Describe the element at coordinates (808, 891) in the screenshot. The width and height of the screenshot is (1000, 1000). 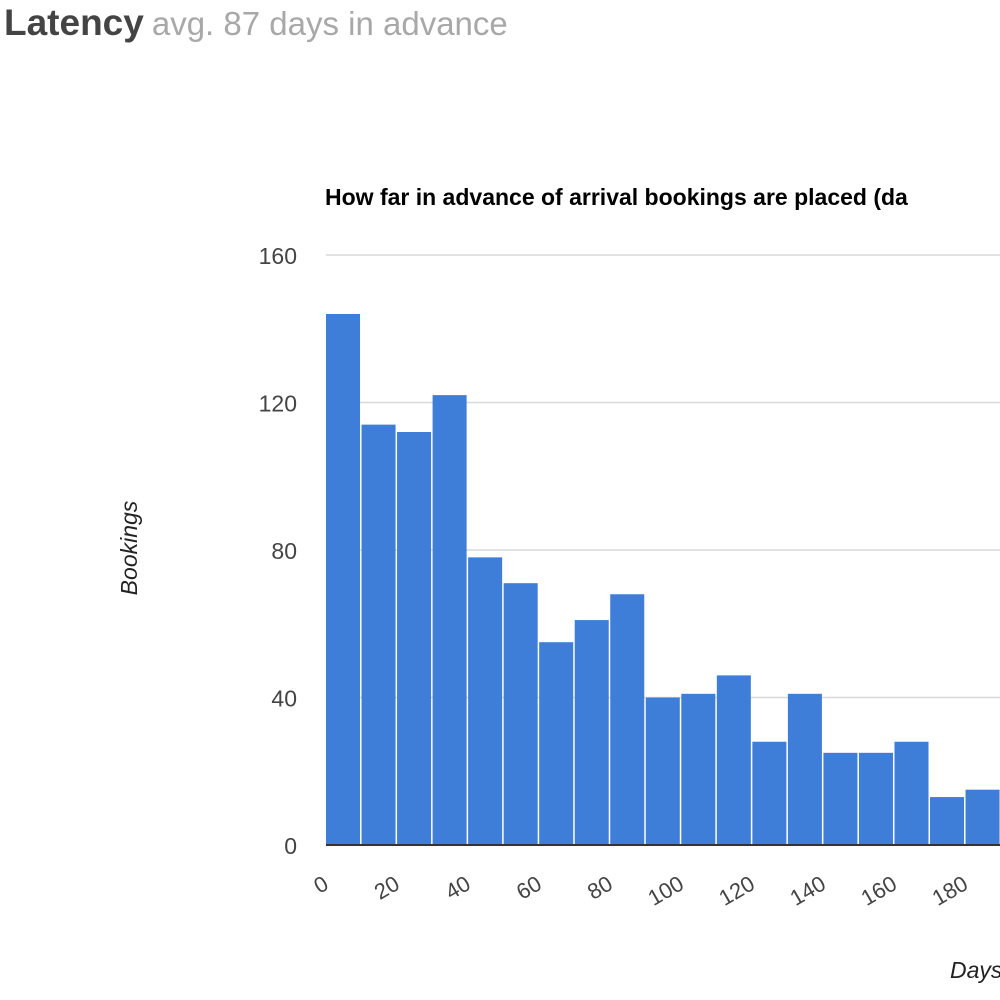
I see `x-tick-label: 140` at that location.